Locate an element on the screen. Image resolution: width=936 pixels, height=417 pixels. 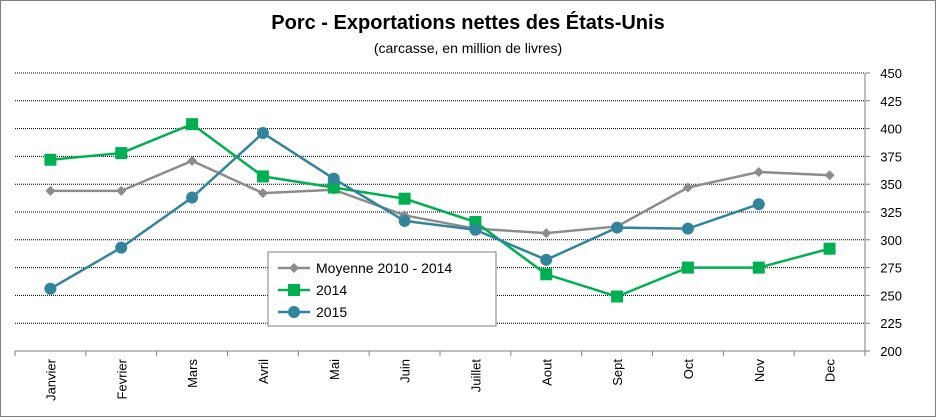
y-tick-label: 350 is located at coordinates (891, 184).